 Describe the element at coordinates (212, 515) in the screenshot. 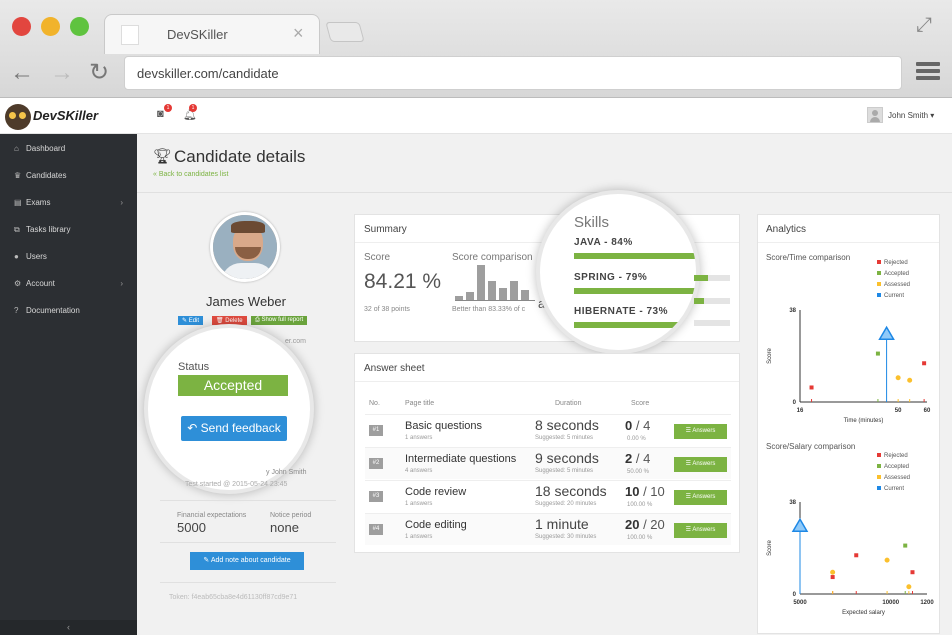

I see `financial-label: Financial expectations` at that location.